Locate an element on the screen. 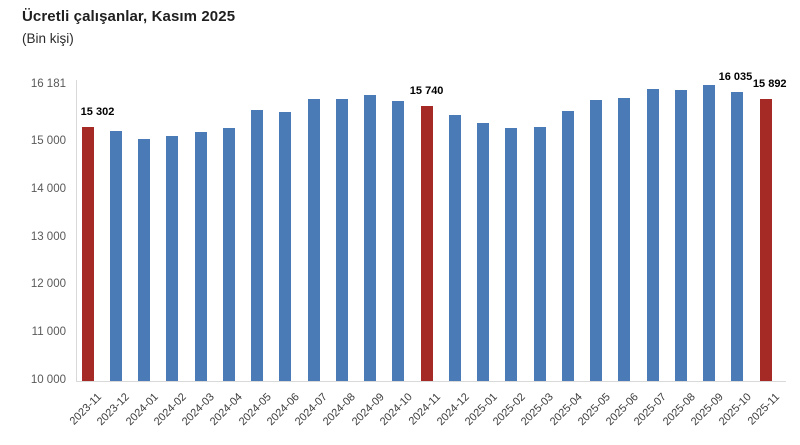  value-label-2025-10: 16 035 is located at coordinates (735, 77).